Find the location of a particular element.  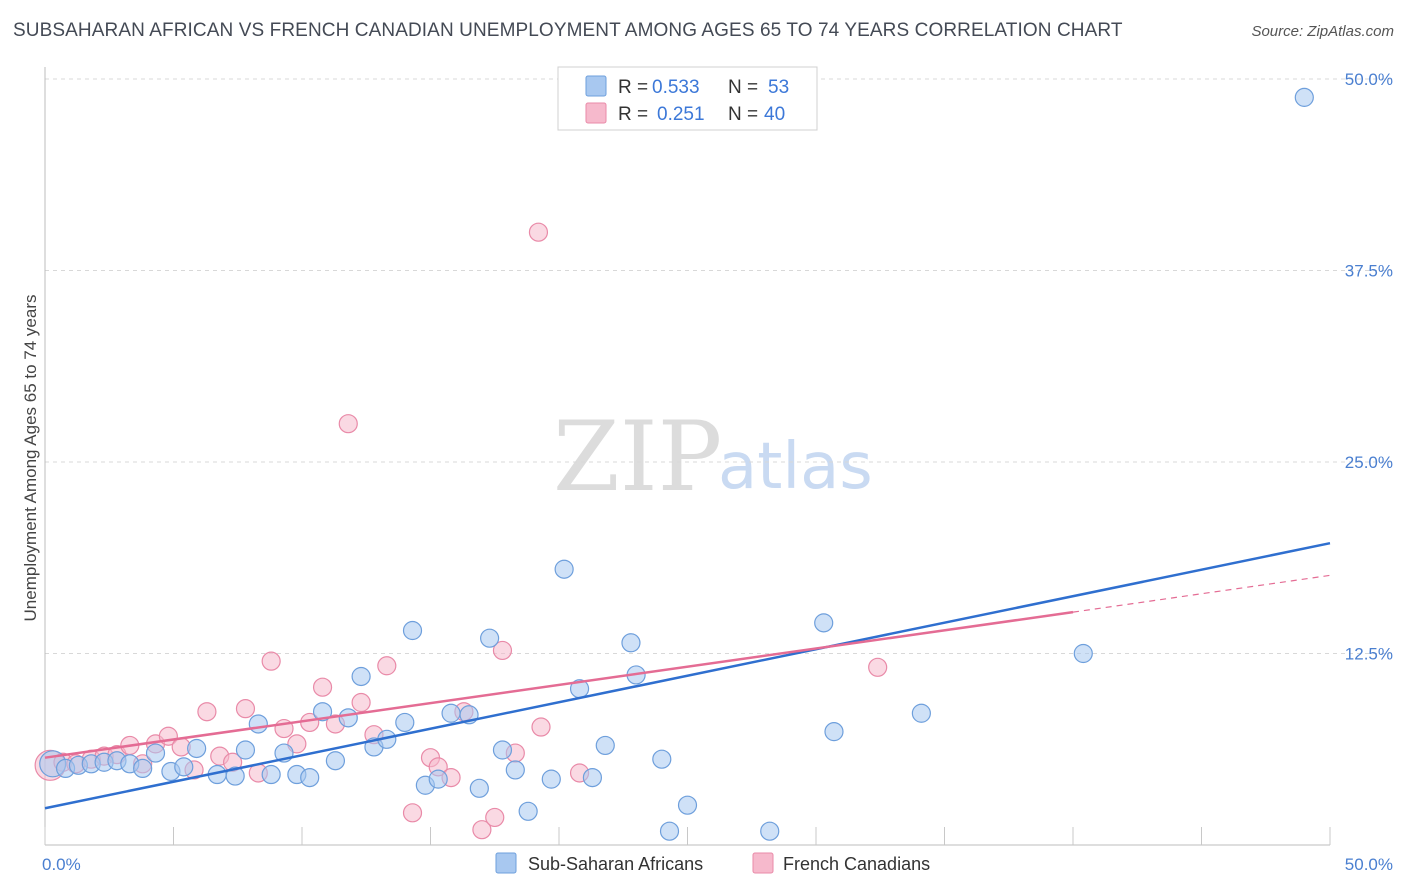

legend-r-label-2: R = is located at coordinates (633, 114).